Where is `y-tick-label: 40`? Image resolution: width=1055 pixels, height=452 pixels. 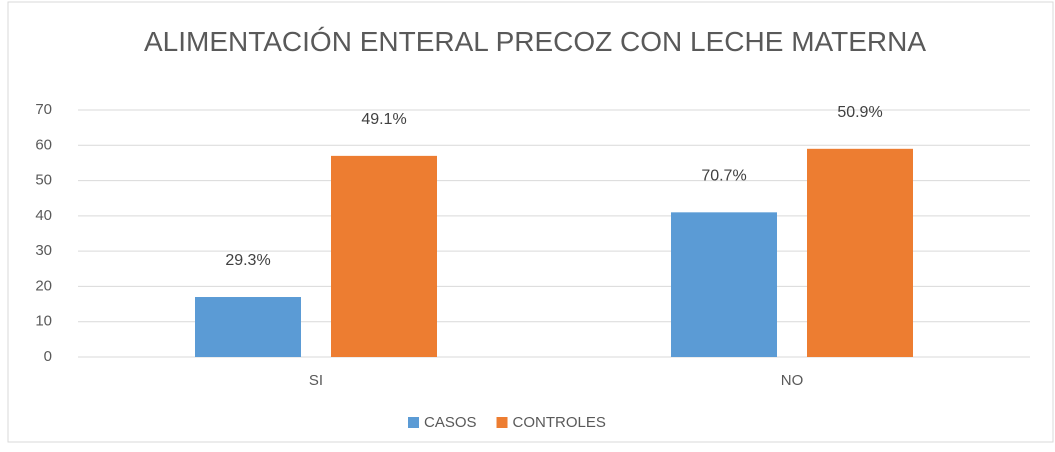 y-tick-label: 40 is located at coordinates (43, 215).